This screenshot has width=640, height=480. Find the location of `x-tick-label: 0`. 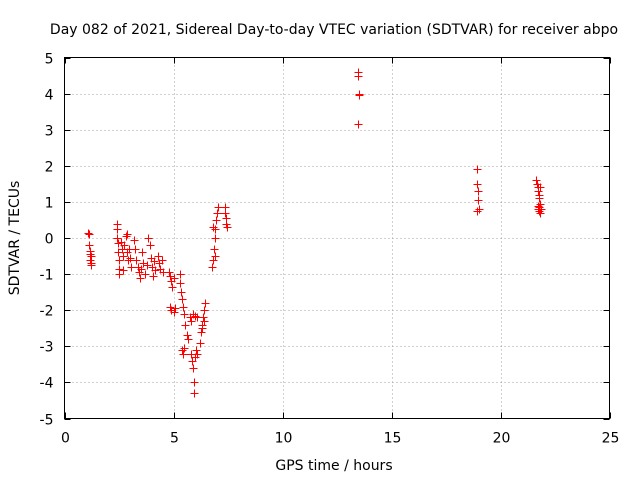

x-tick-label: 0 is located at coordinates (65, 439).